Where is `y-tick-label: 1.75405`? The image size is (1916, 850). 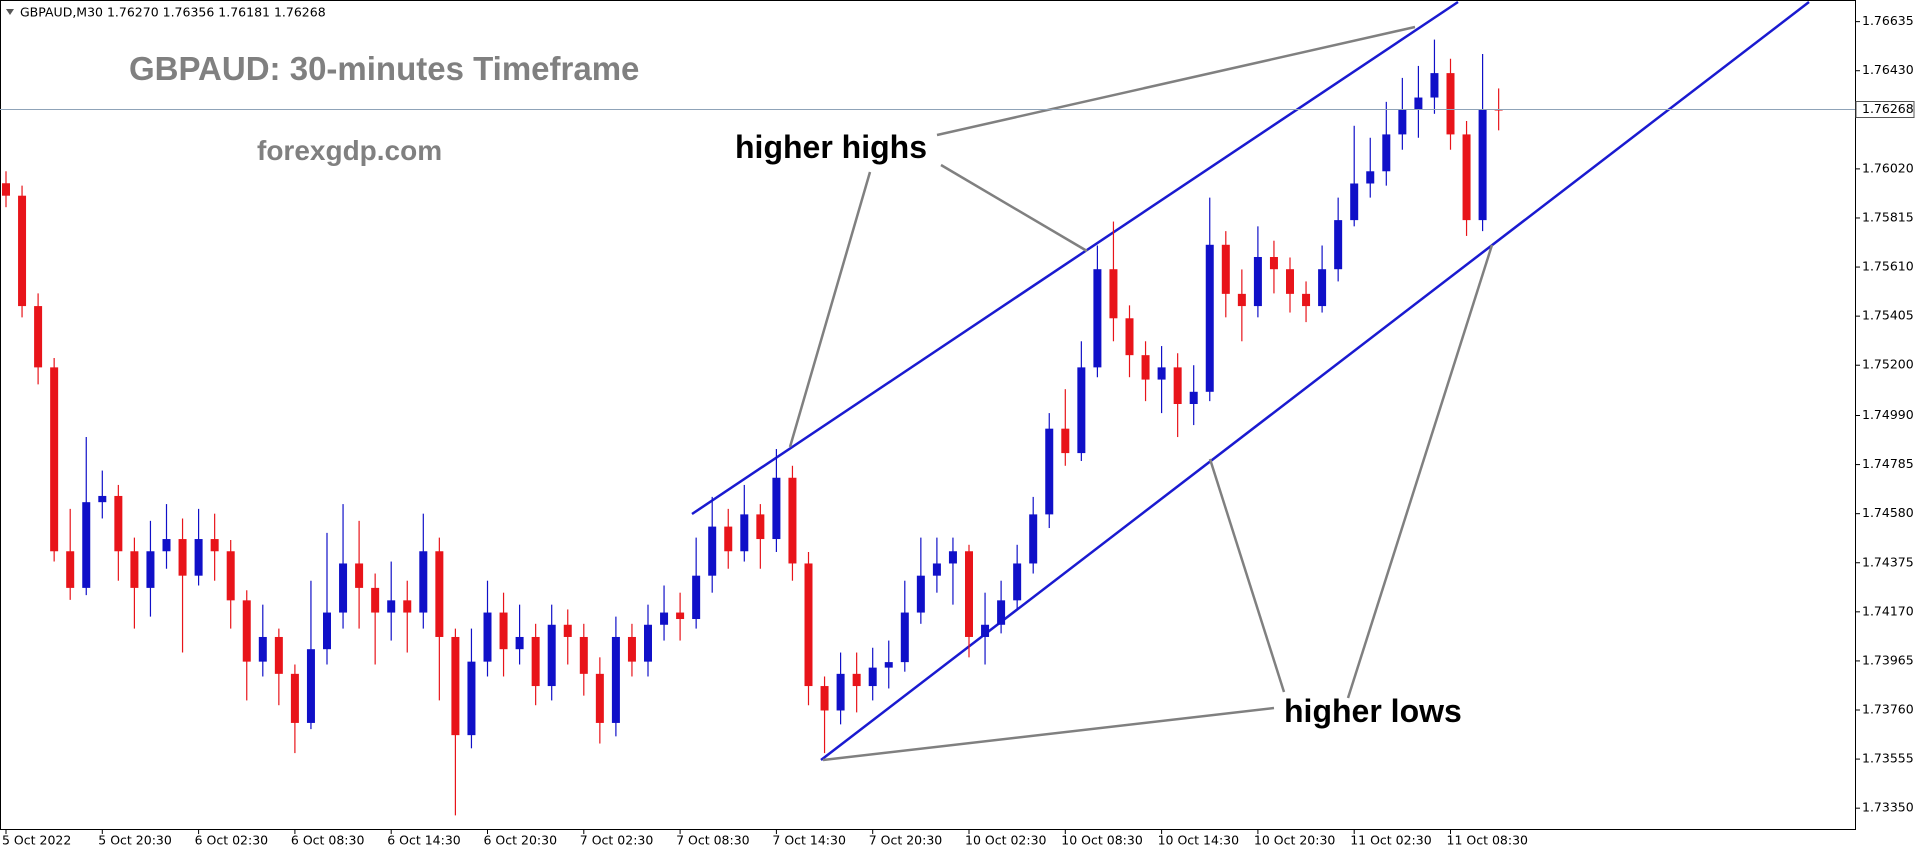 y-tick-label: 1.75405 is located at coordinates (1888, 315).